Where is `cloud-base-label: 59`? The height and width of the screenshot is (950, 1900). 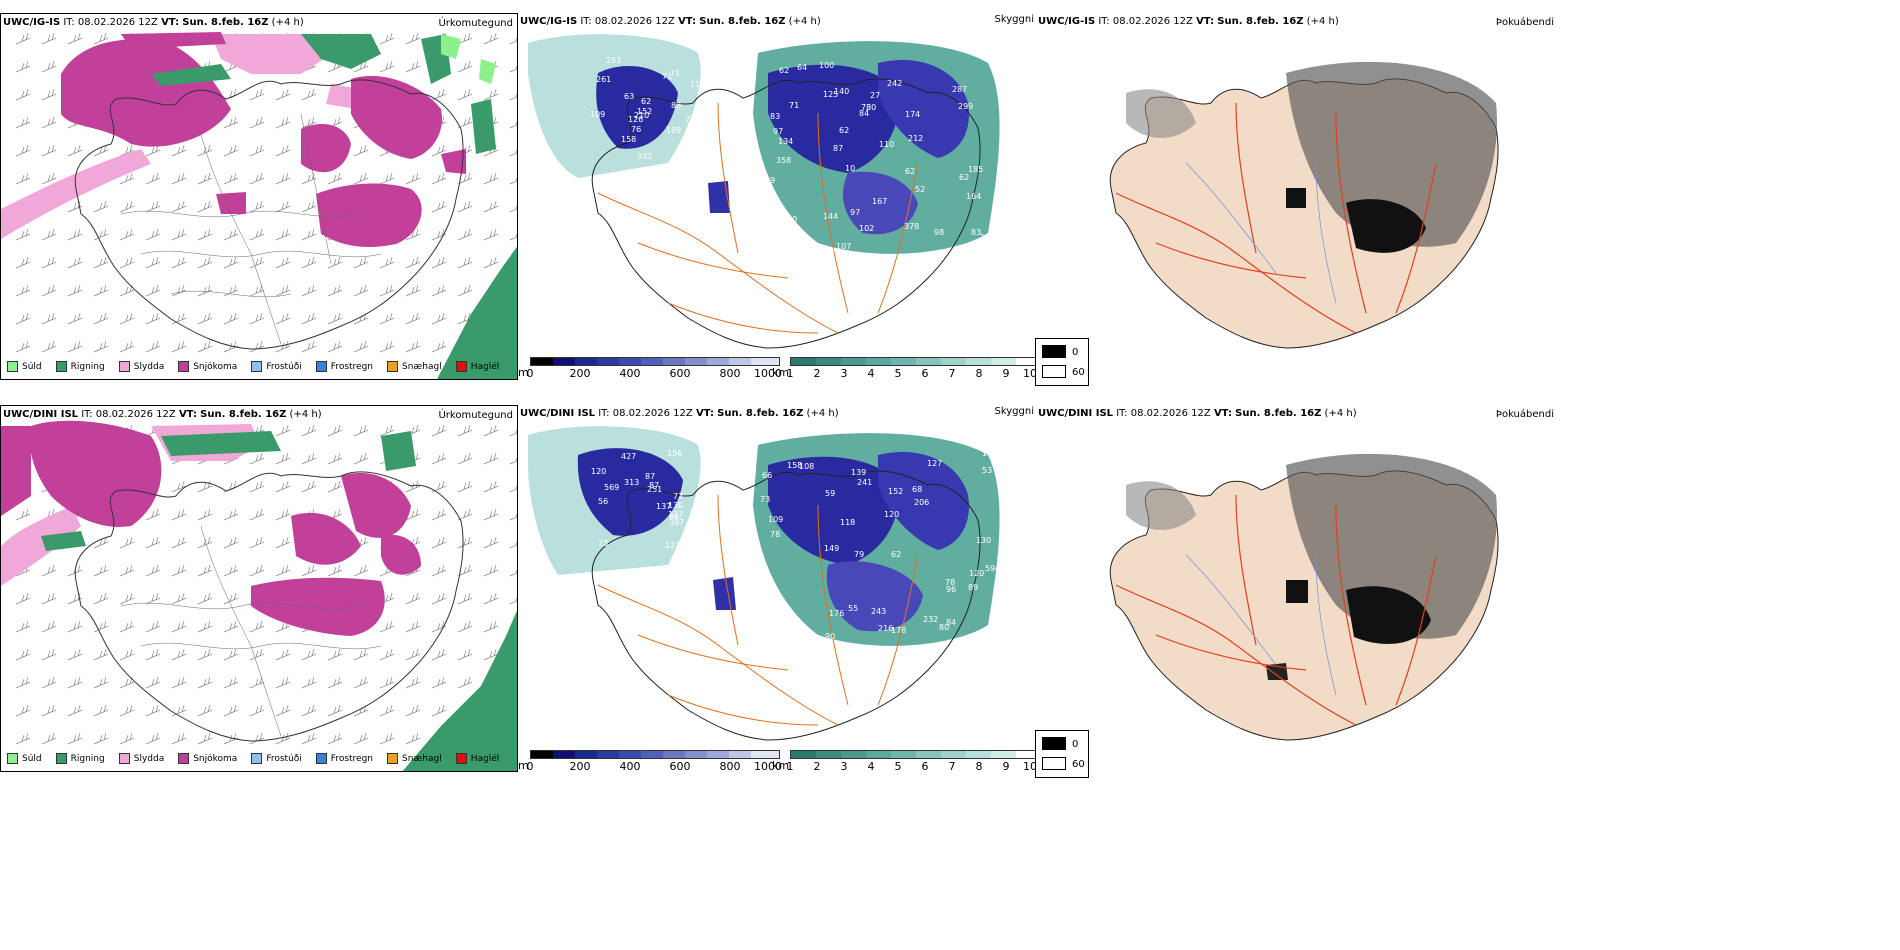 cloud-base-label: 59 is located at coordinates (830, 493).